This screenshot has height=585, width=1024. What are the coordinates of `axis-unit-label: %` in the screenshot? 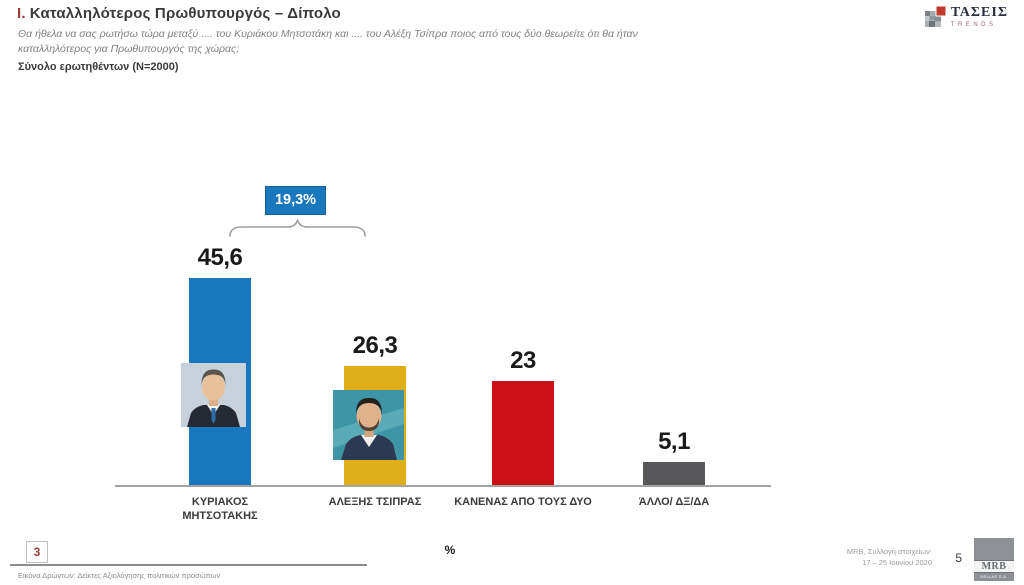 It's located at (450, 550).